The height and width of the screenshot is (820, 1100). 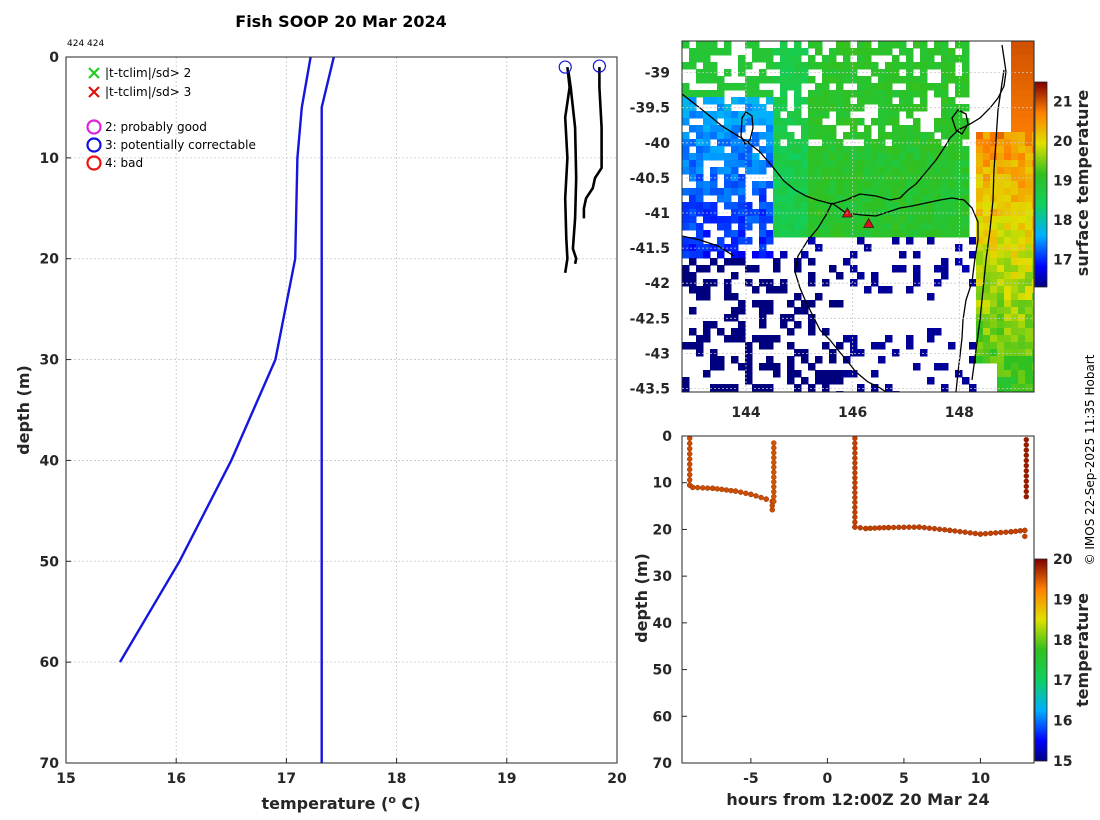 I want to click on sst-colorbar-label: surface temperature, so click(x=1082, y=183).